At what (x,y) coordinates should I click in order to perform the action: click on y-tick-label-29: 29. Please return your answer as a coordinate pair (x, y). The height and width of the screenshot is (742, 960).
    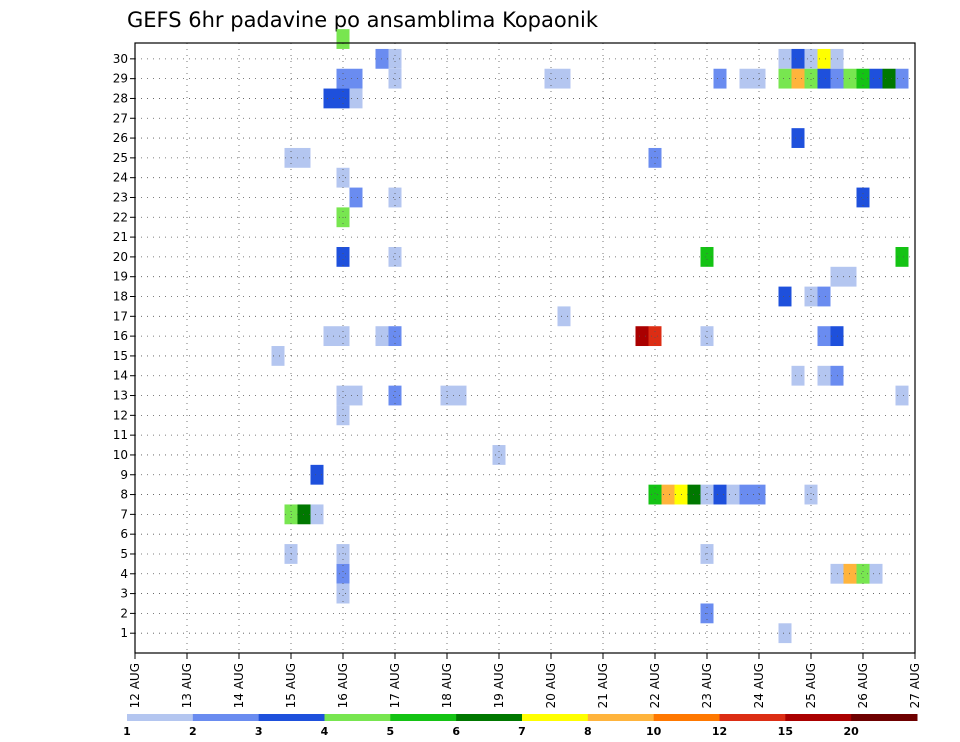
    Looking at the image, I should click on (120, 79).